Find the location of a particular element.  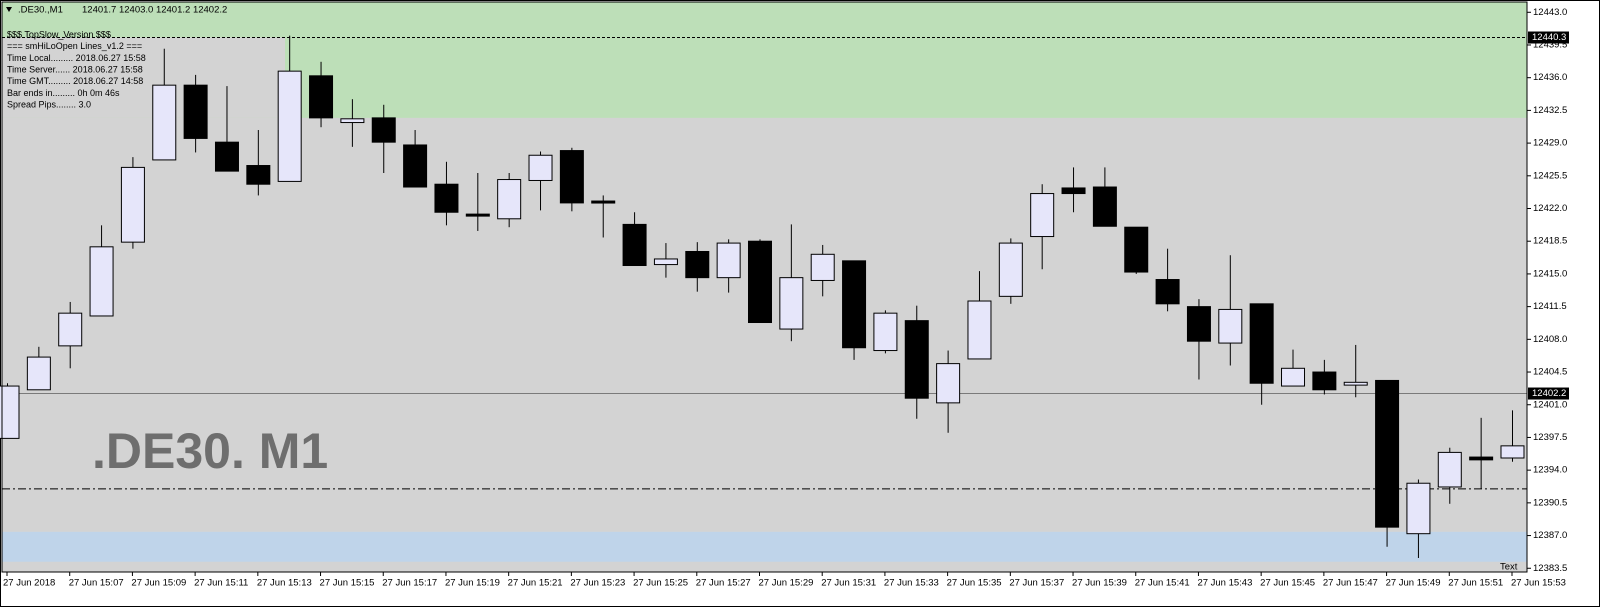

x-tick-label: 27 Jun 15:43 is located at coordinates (1224, 583).